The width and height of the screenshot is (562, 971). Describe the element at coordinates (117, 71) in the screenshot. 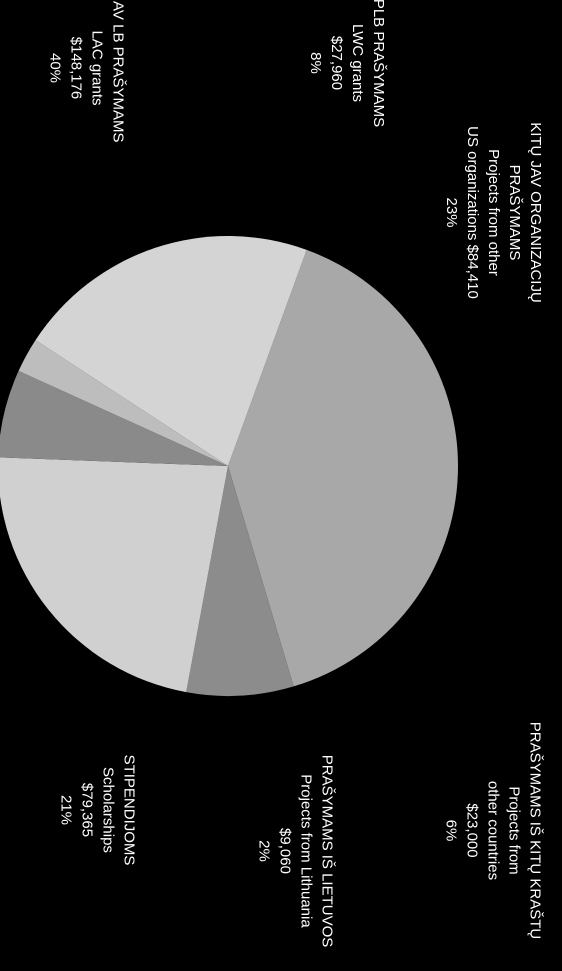

I see `label-jav-lb-line-1: JAV LB PRAŠYMAMS` at that location.